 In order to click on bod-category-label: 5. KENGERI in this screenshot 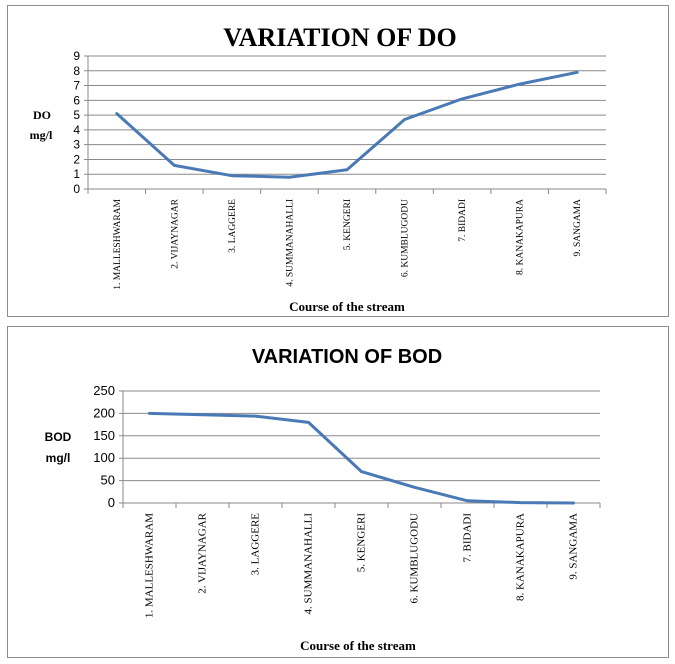, I will do `click(362, 543)`.